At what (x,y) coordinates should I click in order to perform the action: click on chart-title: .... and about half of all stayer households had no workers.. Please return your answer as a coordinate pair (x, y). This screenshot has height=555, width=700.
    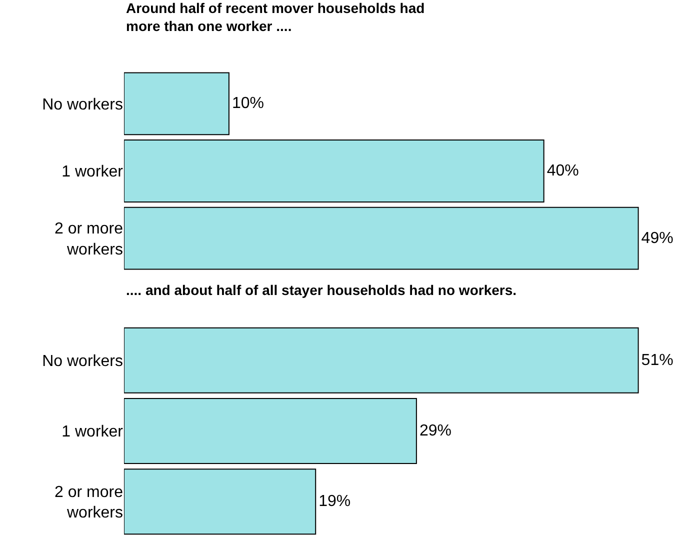
    Looking at the image, I should click on (321, 290).